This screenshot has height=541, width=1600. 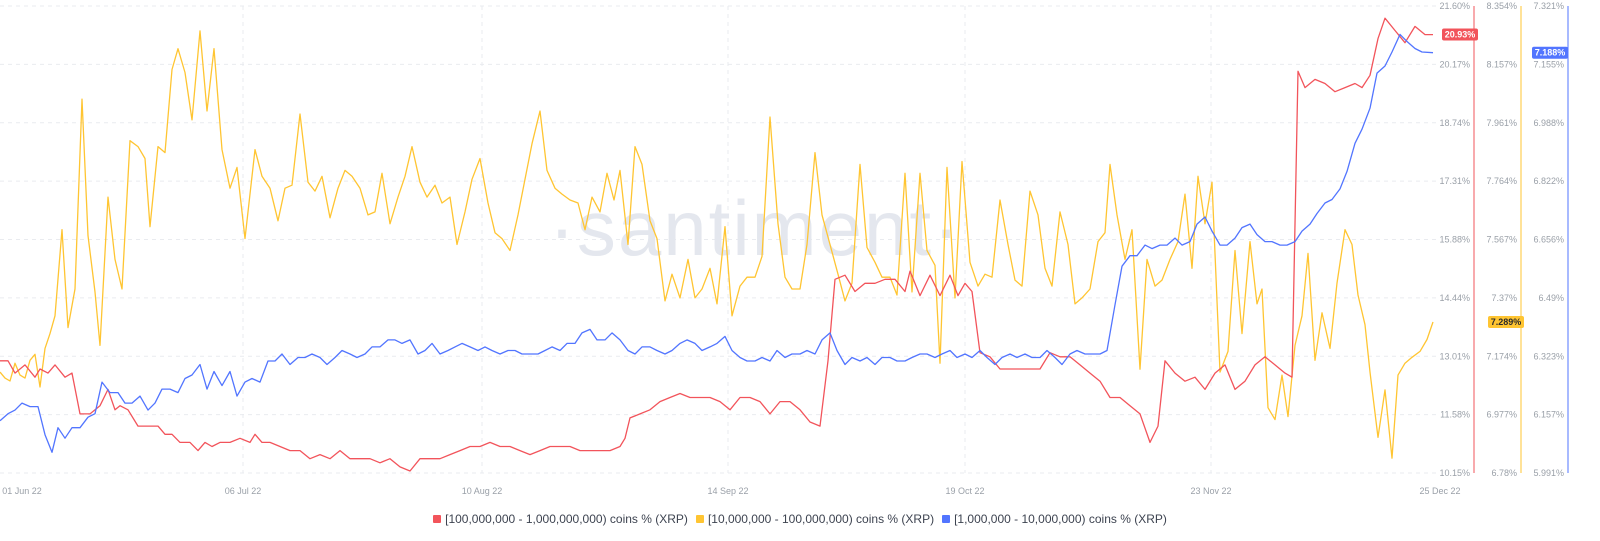 I want to click on red-axis-tick-label: 21.60%, so click(x=1454, y=6).